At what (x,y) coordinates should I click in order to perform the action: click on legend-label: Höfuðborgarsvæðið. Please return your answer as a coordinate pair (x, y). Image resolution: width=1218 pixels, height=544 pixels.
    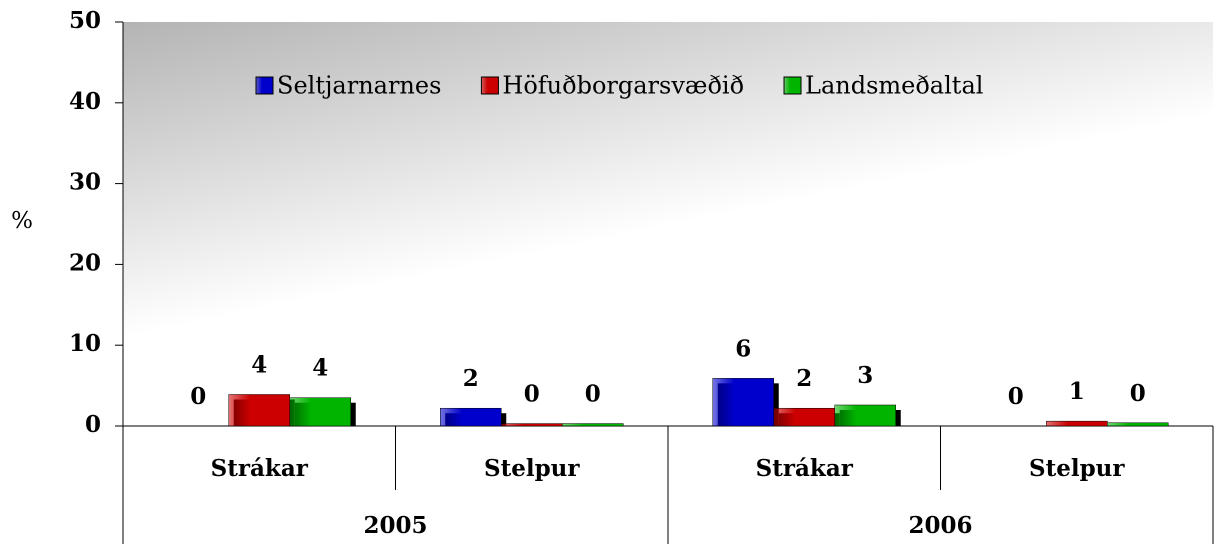
    Looking at the image, I should click on (623, 86).